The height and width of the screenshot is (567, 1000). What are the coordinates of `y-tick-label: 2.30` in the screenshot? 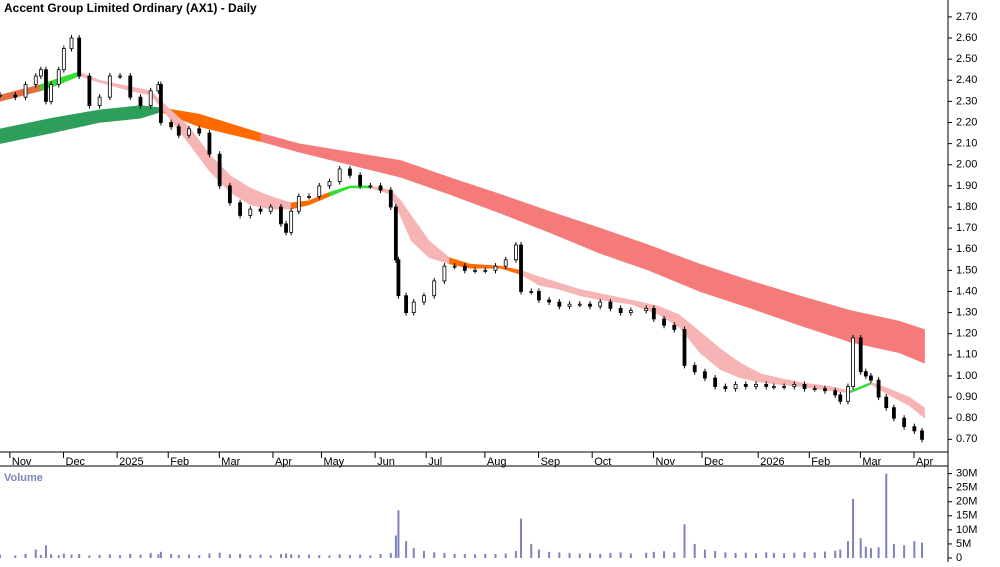 It's located at (966, 101).